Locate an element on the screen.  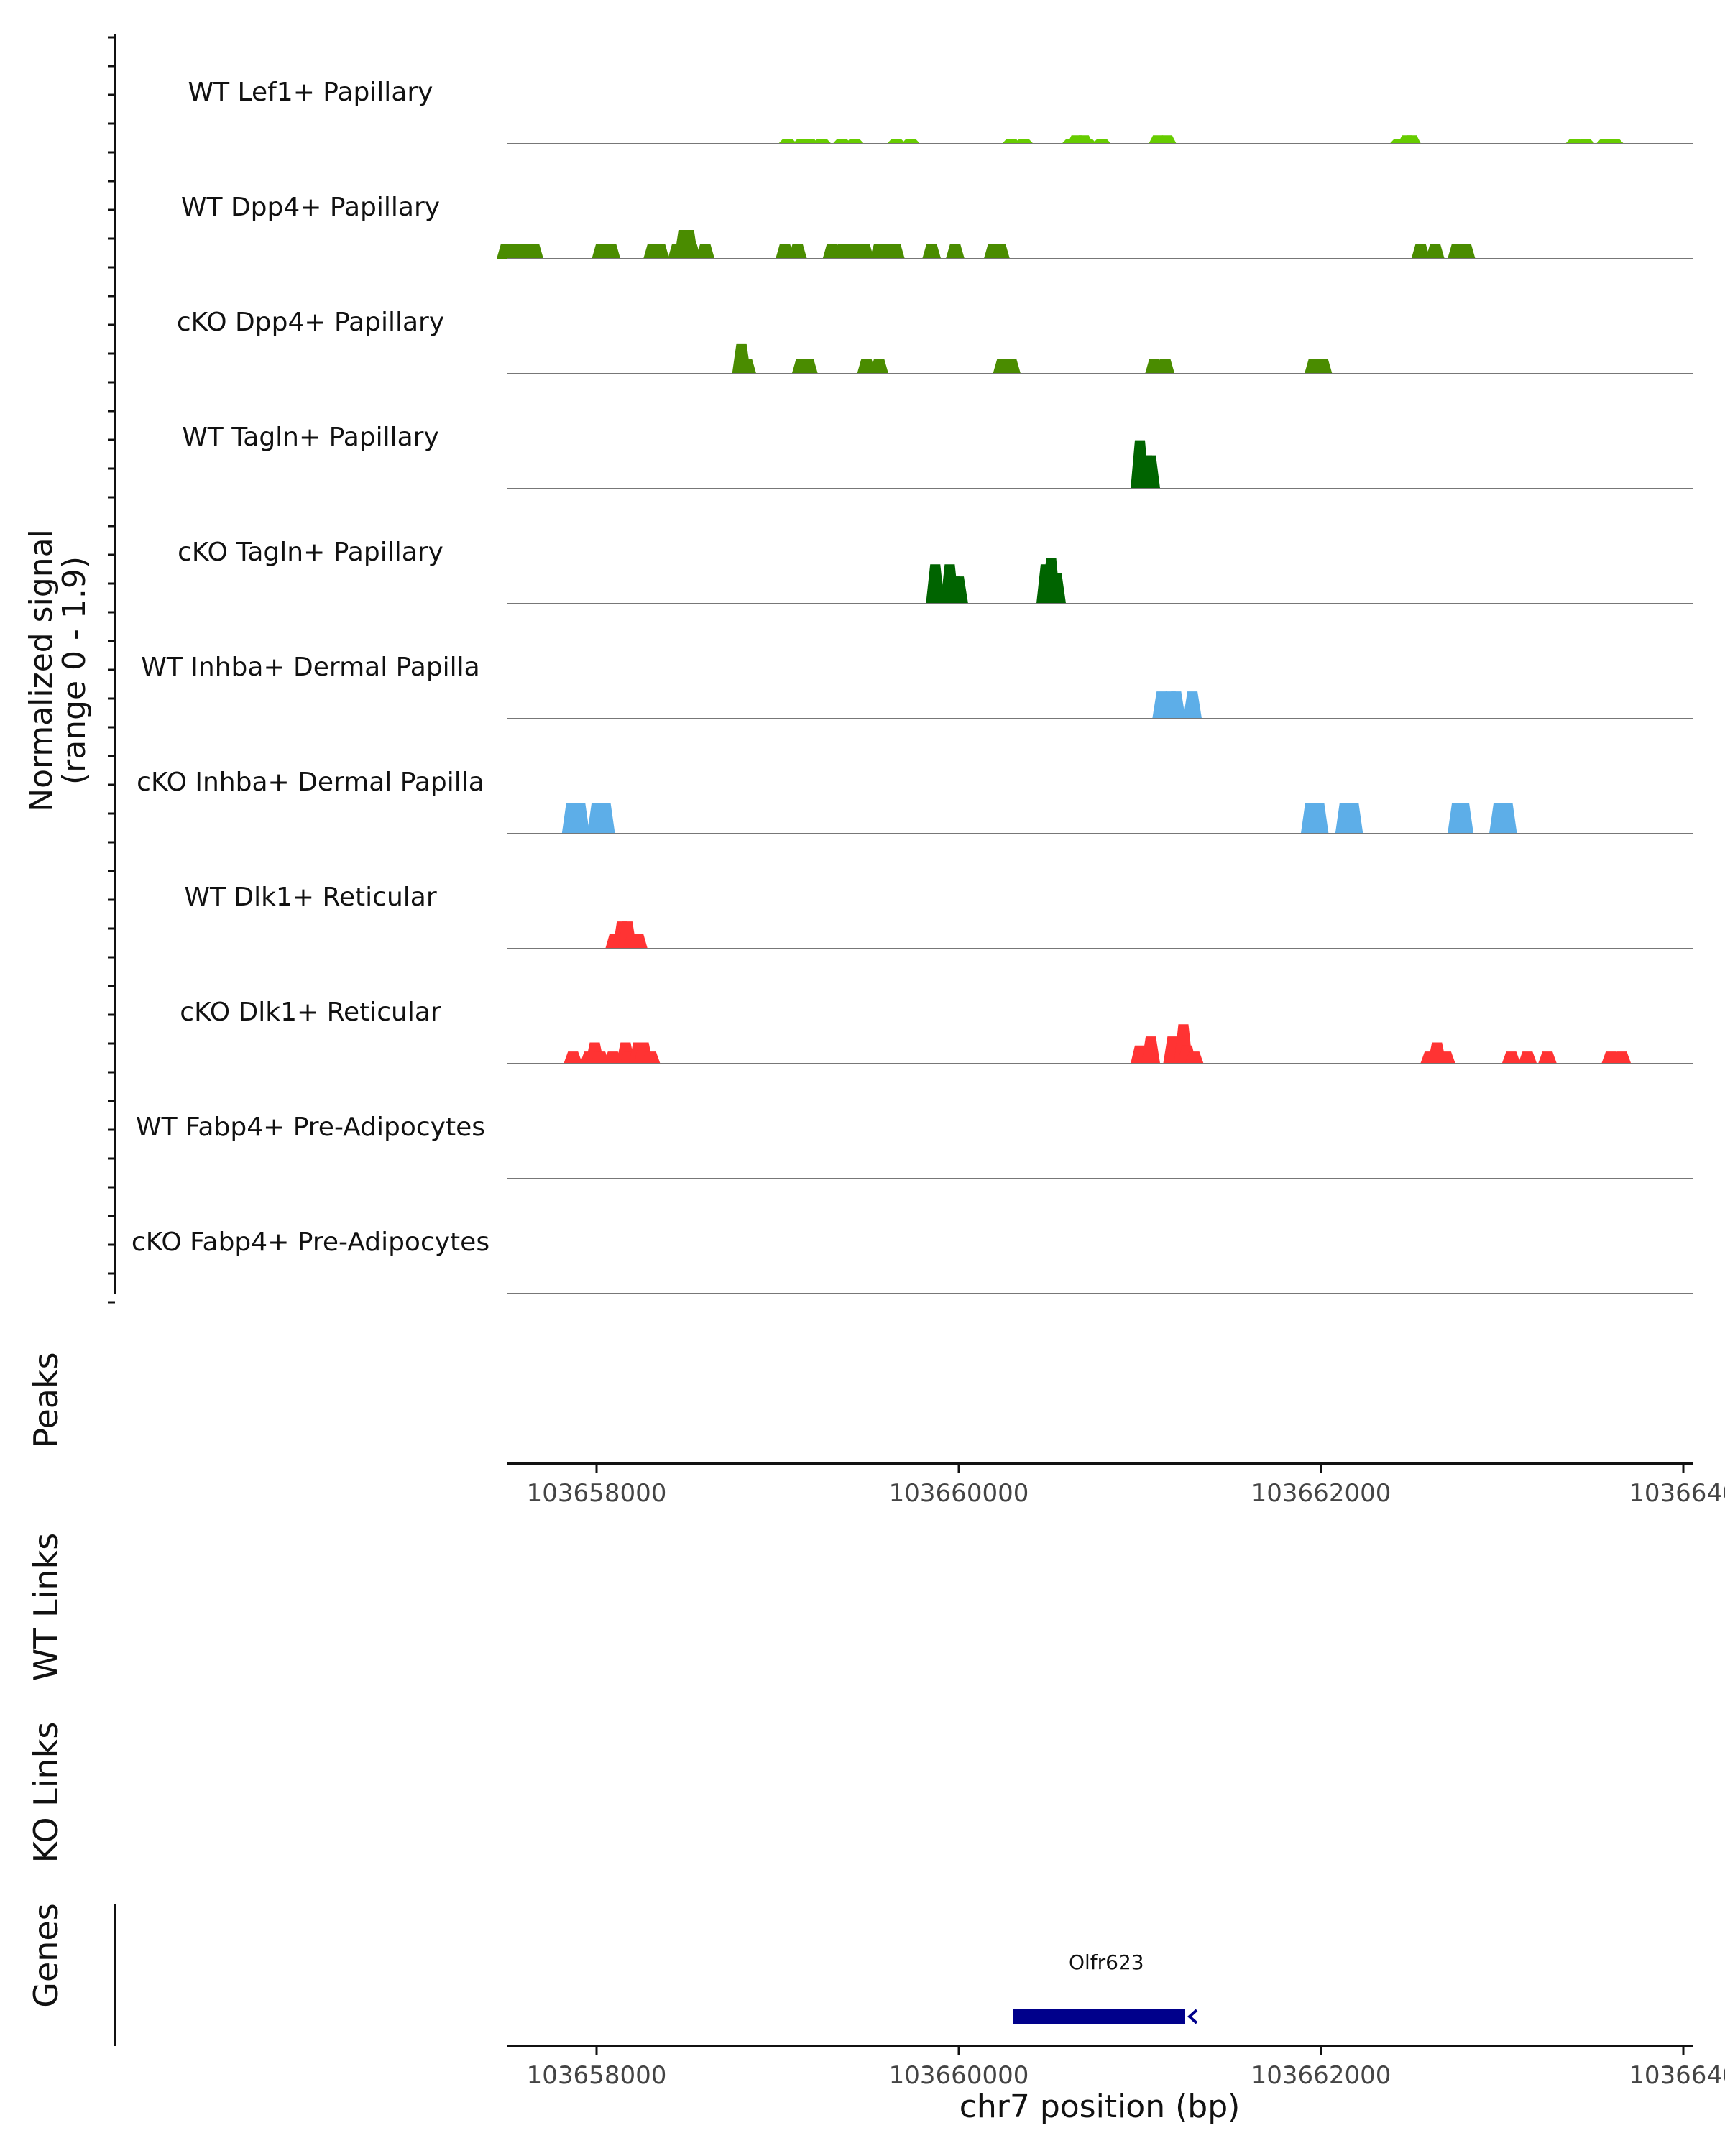
track-label: WT Lef1+ Papillary is located at coordinates (310, 93).